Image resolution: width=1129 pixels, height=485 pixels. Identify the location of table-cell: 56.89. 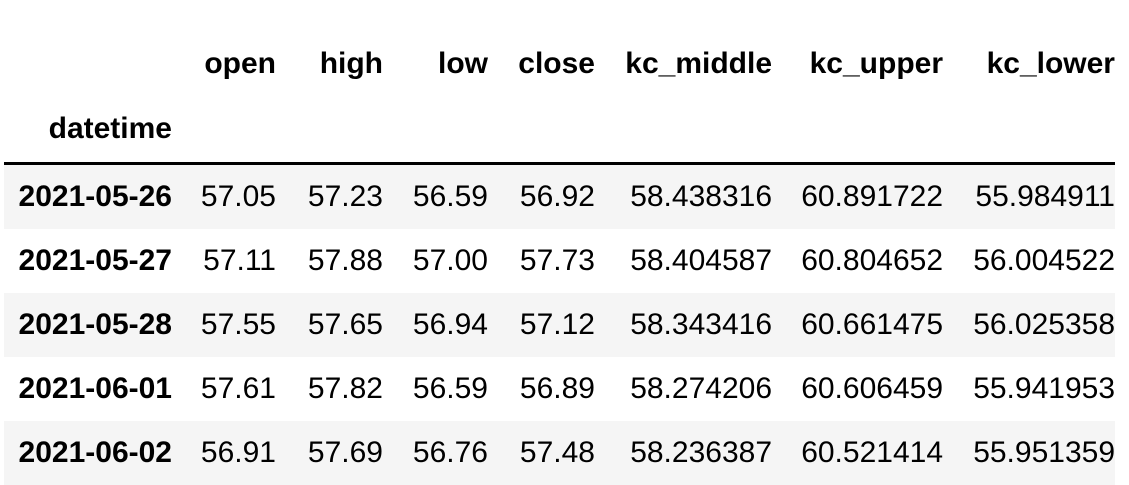
(557, 388).